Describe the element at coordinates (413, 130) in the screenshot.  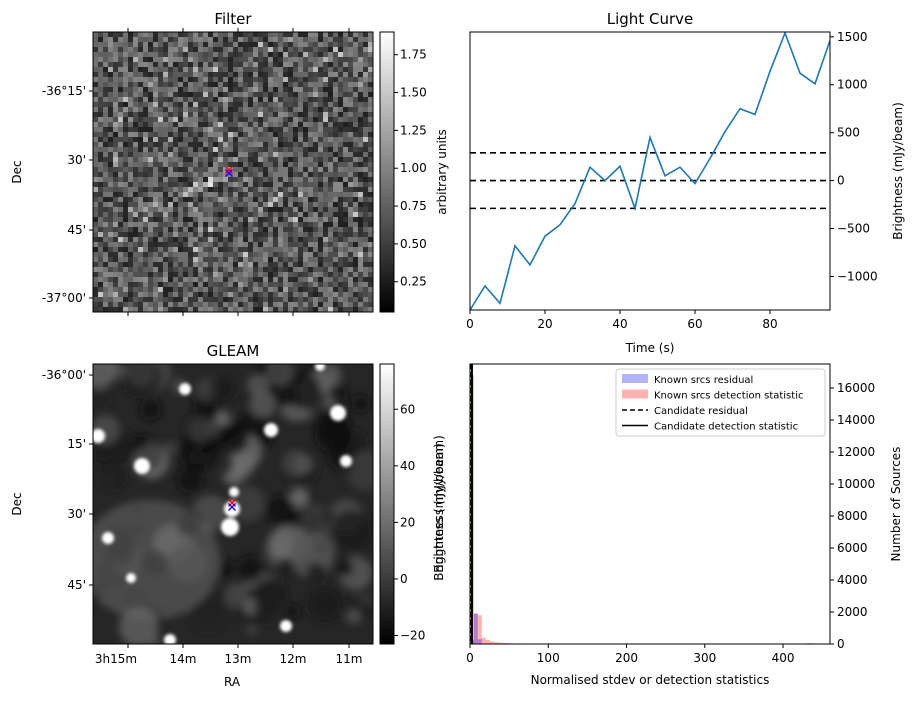
I see `filter-cbar-tick-label: 1.25` at that location.